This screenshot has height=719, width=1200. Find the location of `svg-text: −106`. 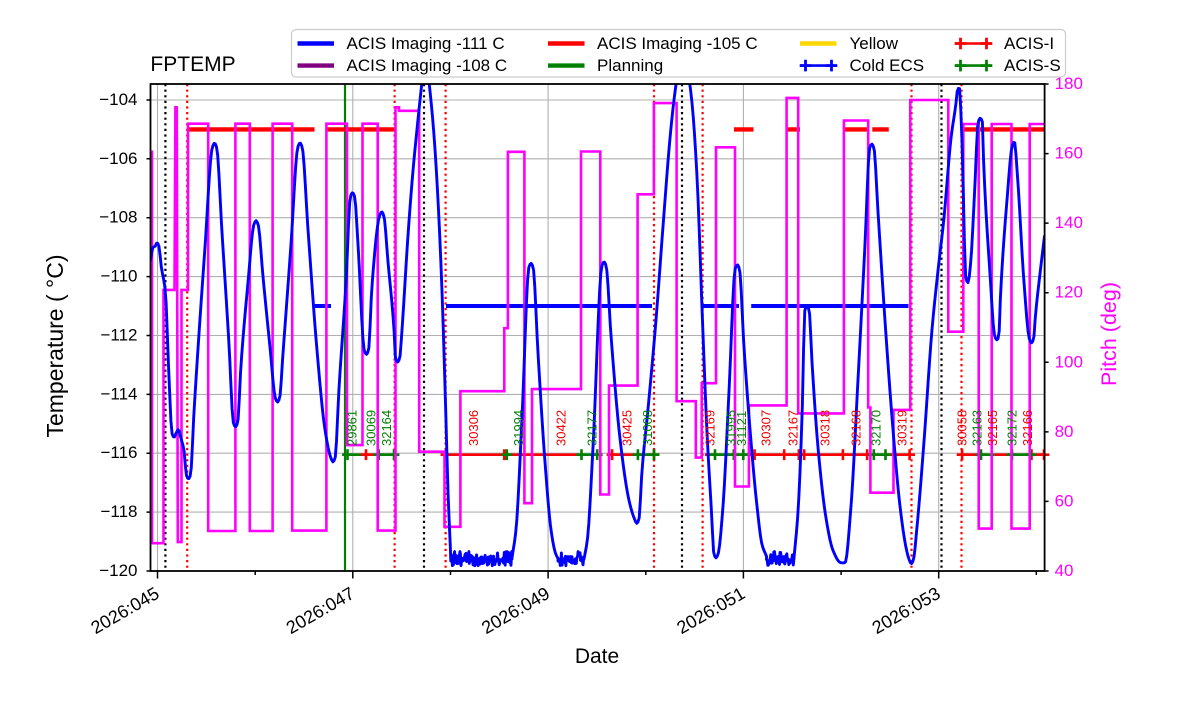

svg-text: −106 is located at coordinates (118, 158).